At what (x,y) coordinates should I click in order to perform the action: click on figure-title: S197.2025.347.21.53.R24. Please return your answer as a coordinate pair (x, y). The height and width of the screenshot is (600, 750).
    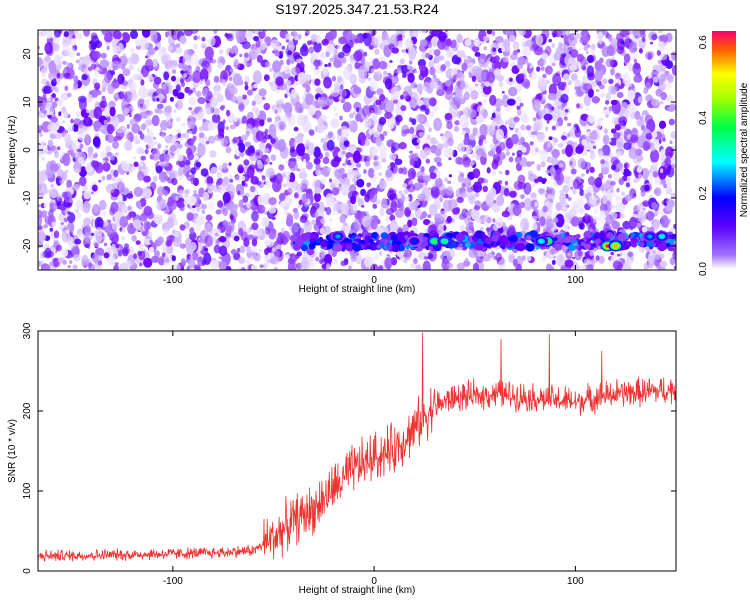
    Looking at the image, I should click on (357, 9).